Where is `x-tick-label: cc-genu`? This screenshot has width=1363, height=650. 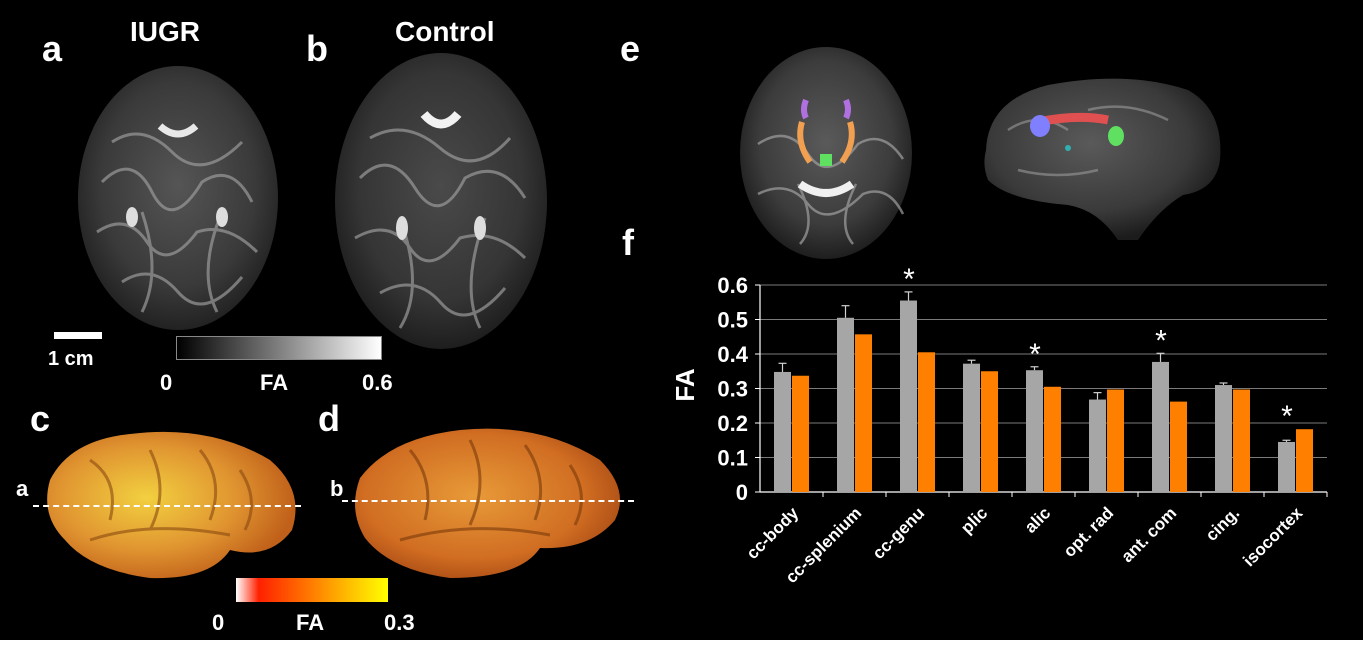
x-tick-label: cc-genu is located at coordinates (899, 533).